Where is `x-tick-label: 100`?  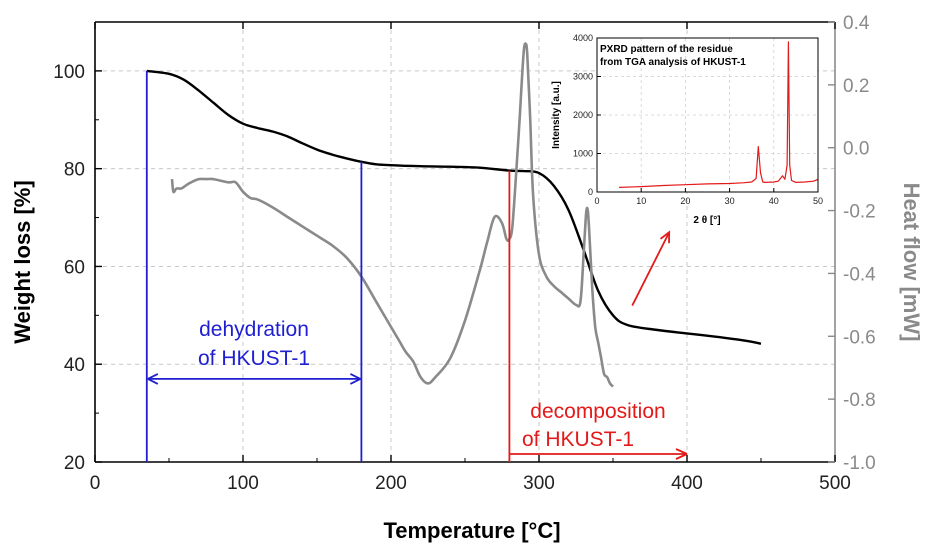
x-tick-label: 100 is located at coordinates (243, 483).